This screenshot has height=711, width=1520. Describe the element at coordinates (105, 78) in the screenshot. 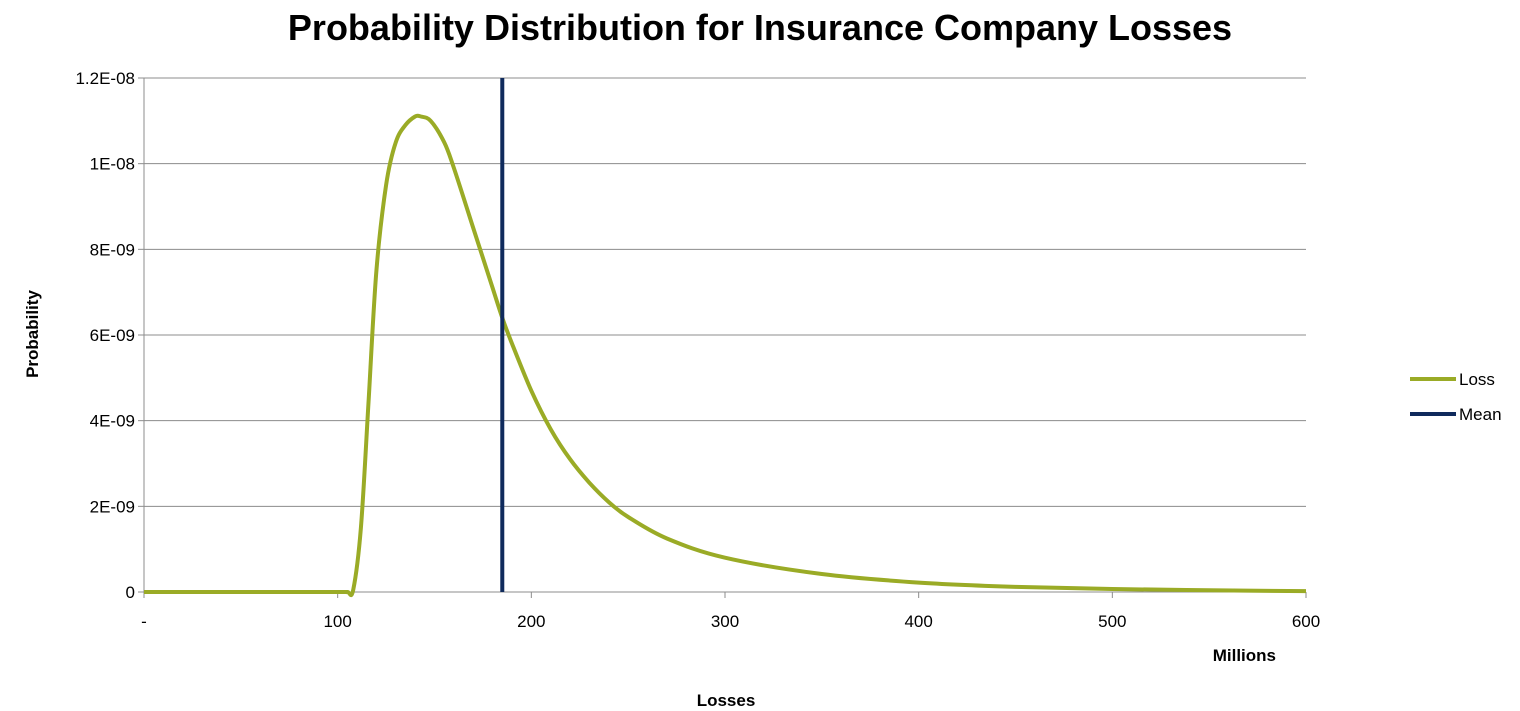

I see `y-tick-label: 1.2E-08` at that location.